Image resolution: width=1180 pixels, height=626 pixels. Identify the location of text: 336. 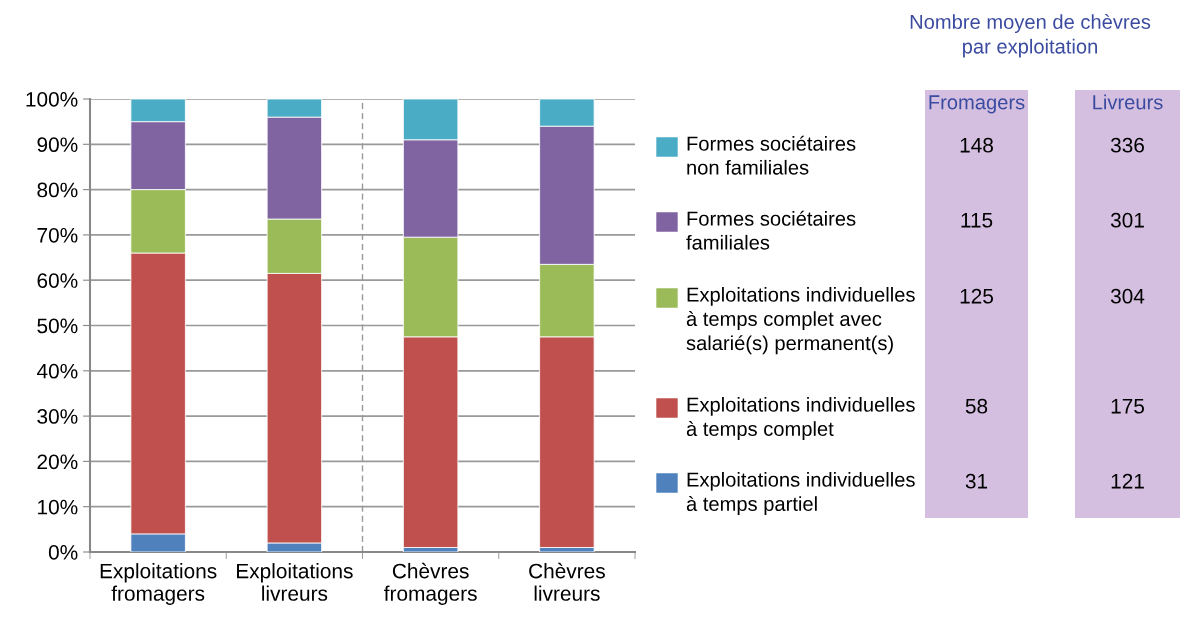
(1127, 145).